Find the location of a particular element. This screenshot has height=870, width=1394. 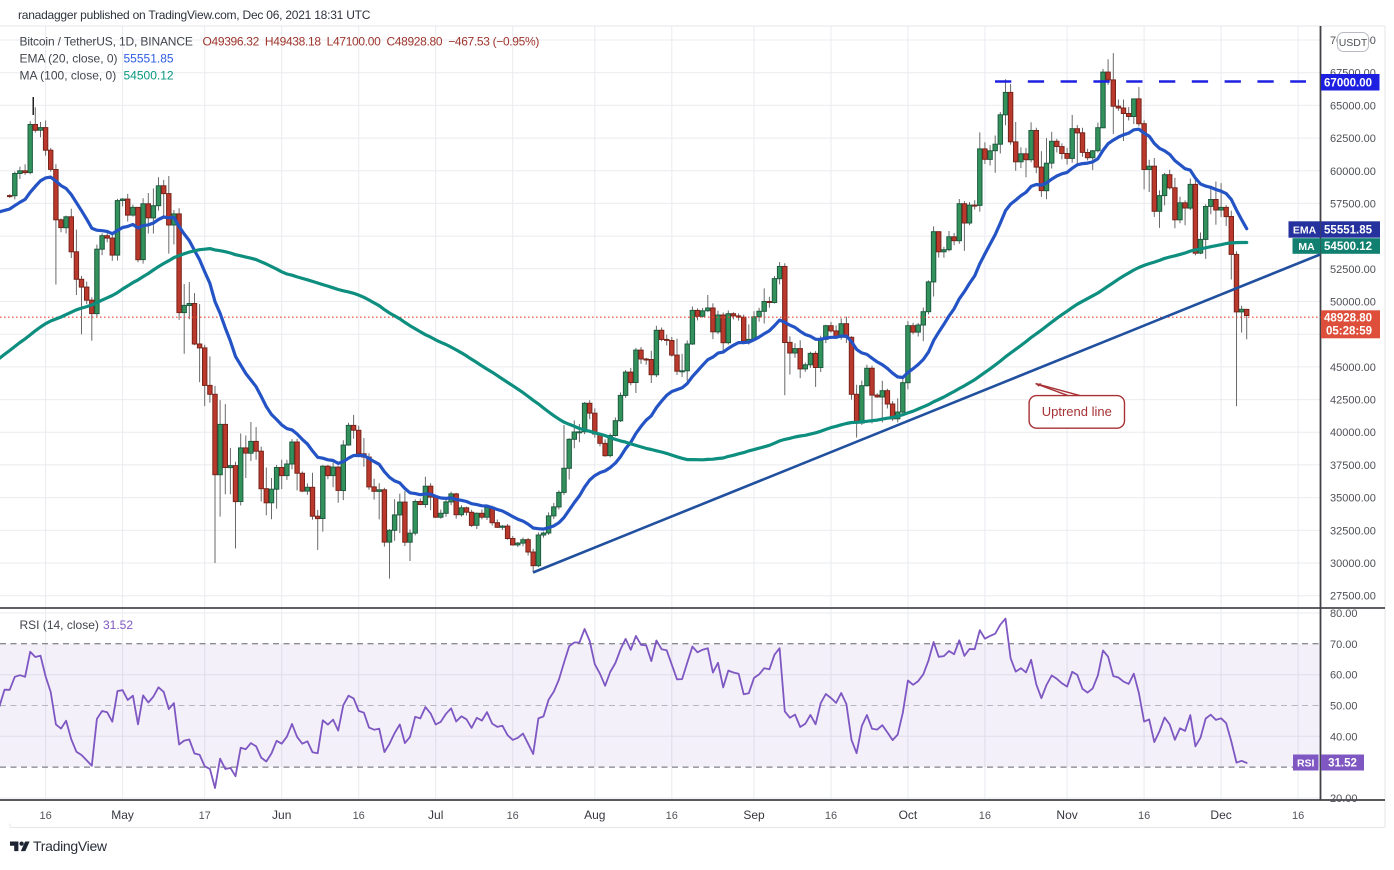

svg-text: 37500.00 is located at coordinates (1353, 466).